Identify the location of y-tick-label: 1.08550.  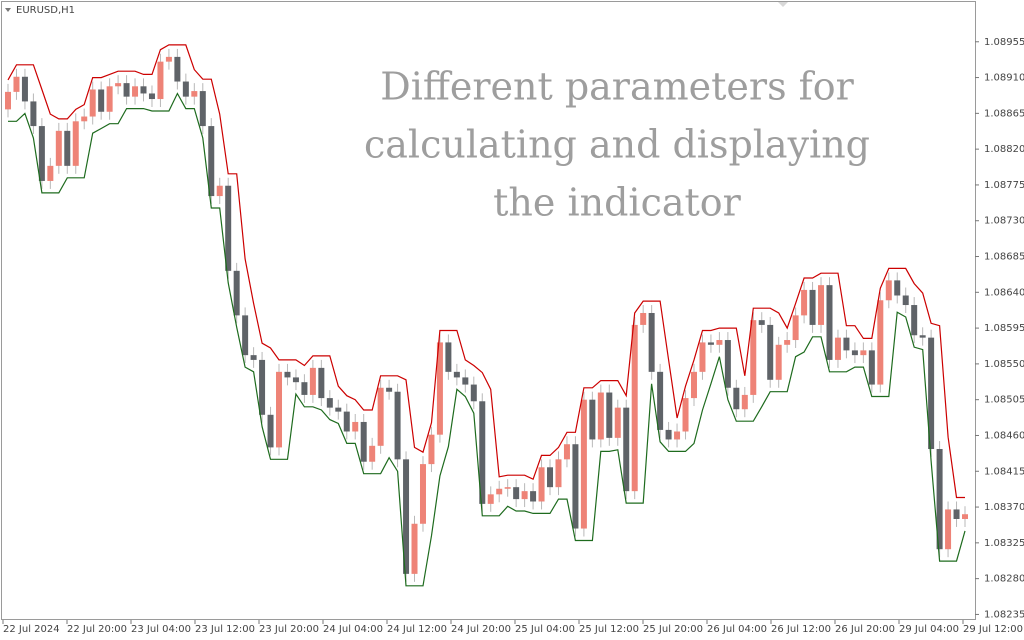
(1004, 364).